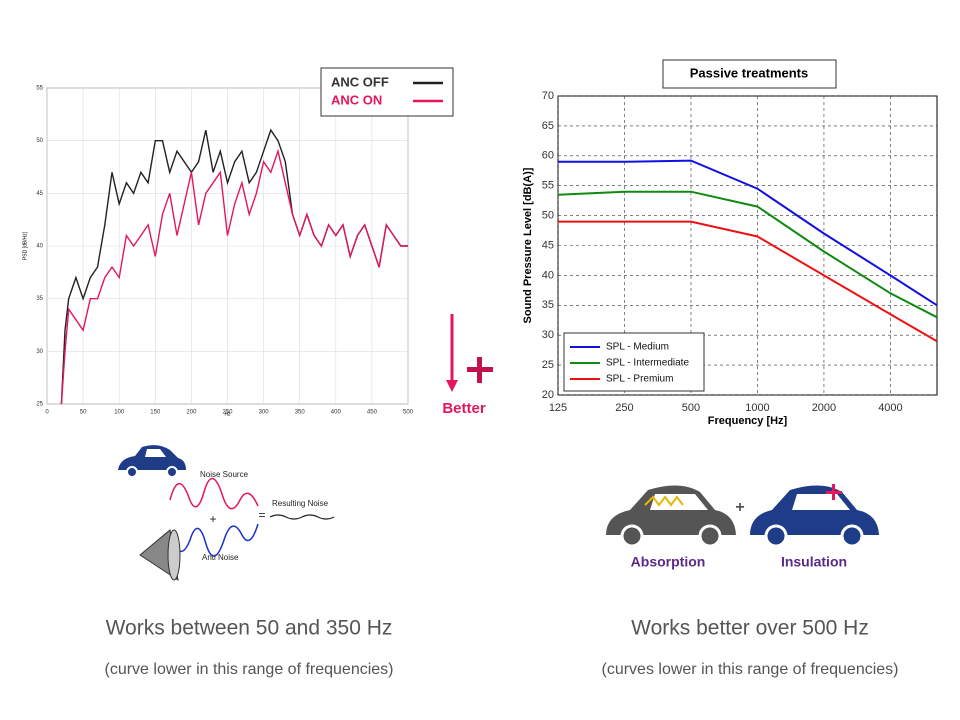  What do you see at coordinates (191, 413) in the screenshot?
I see `x-tick-label: 200` at bounding box center [191, 413].